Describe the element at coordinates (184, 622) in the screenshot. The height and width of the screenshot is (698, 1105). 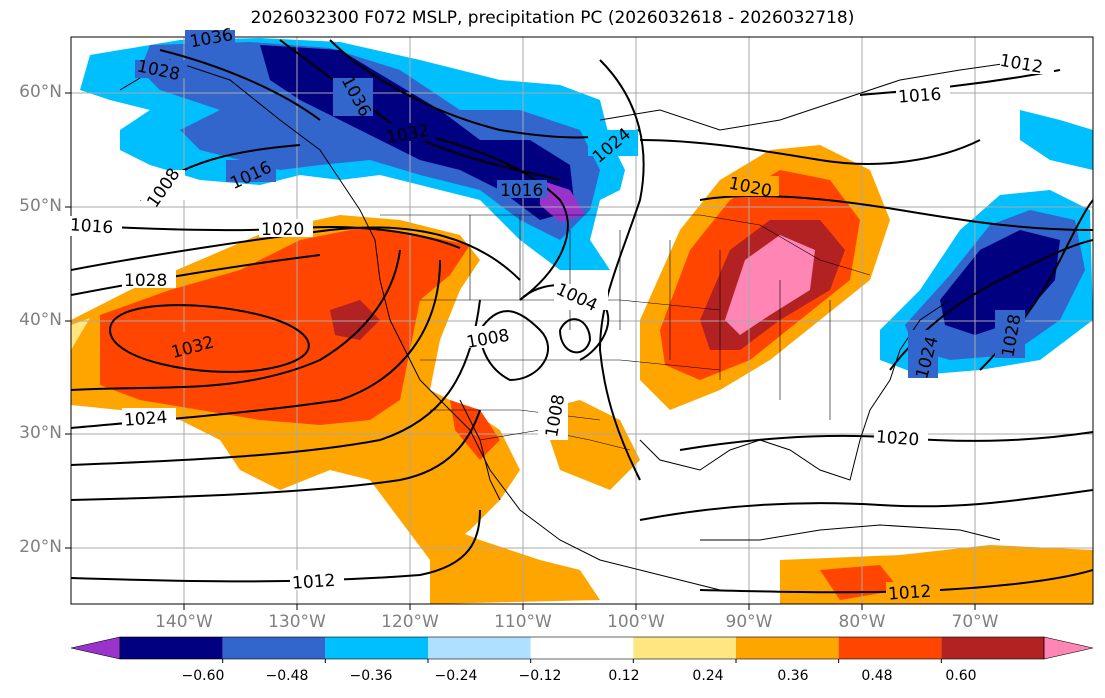
I see `lon-label: 140°W` at that location.